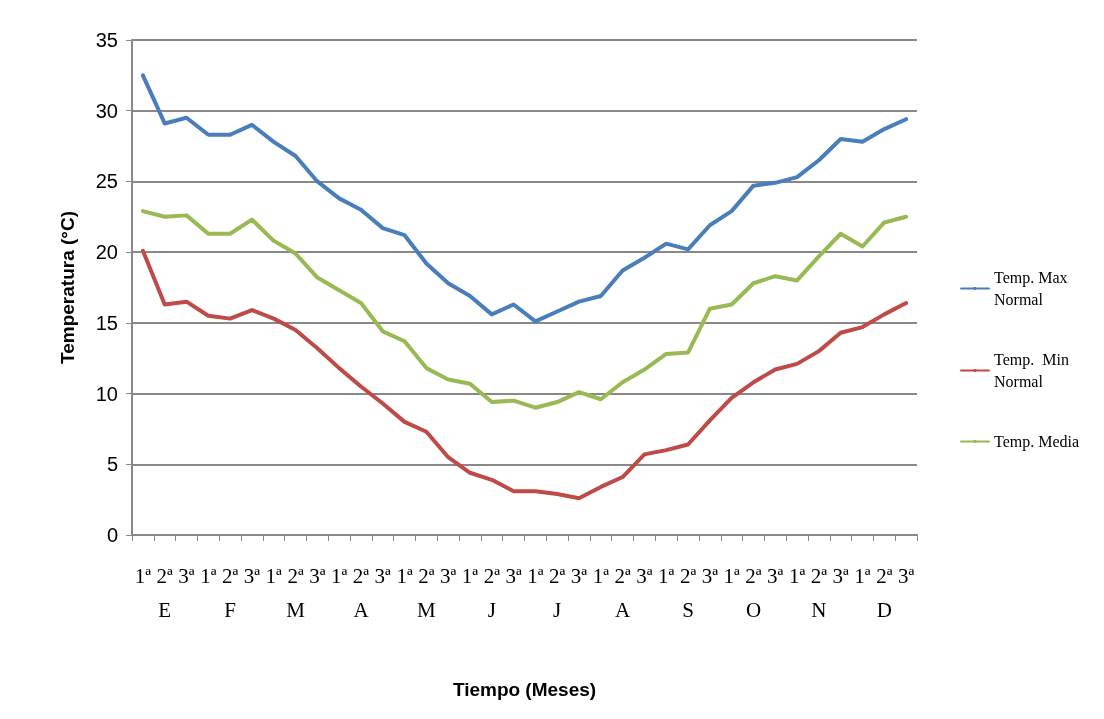  I want to click on x-axis-title: Tiempo (Meses), so click(524, 689).